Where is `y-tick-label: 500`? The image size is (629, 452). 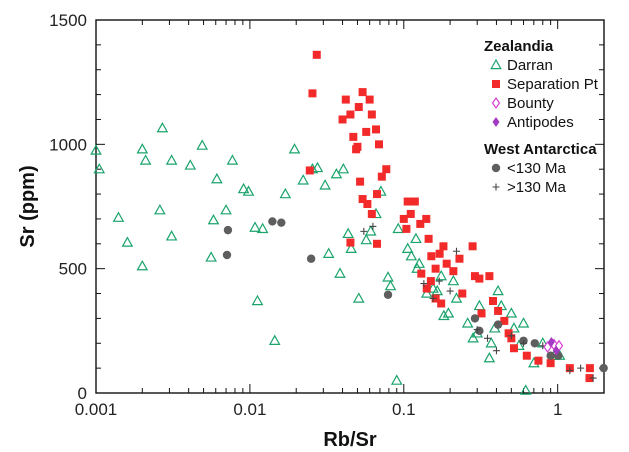
y-tick-label: 500 is located at coordinates (73, 269).